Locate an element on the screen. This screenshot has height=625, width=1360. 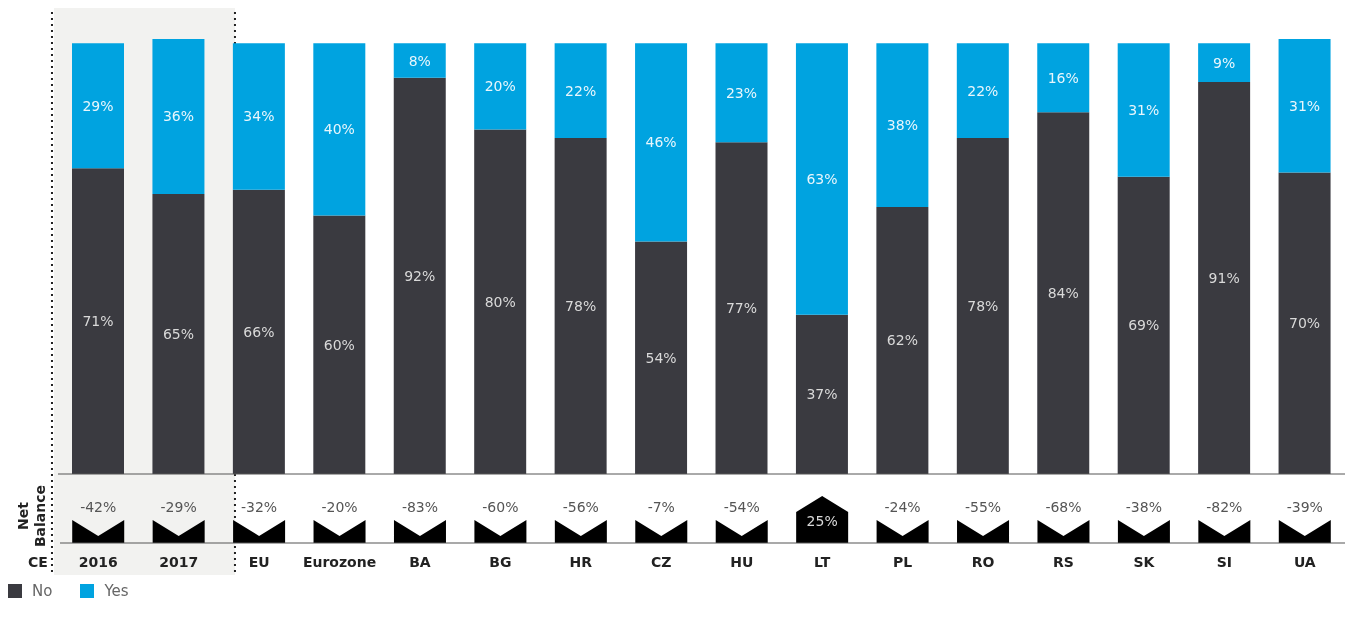
text: -42% is located at coordinates (98, 507).